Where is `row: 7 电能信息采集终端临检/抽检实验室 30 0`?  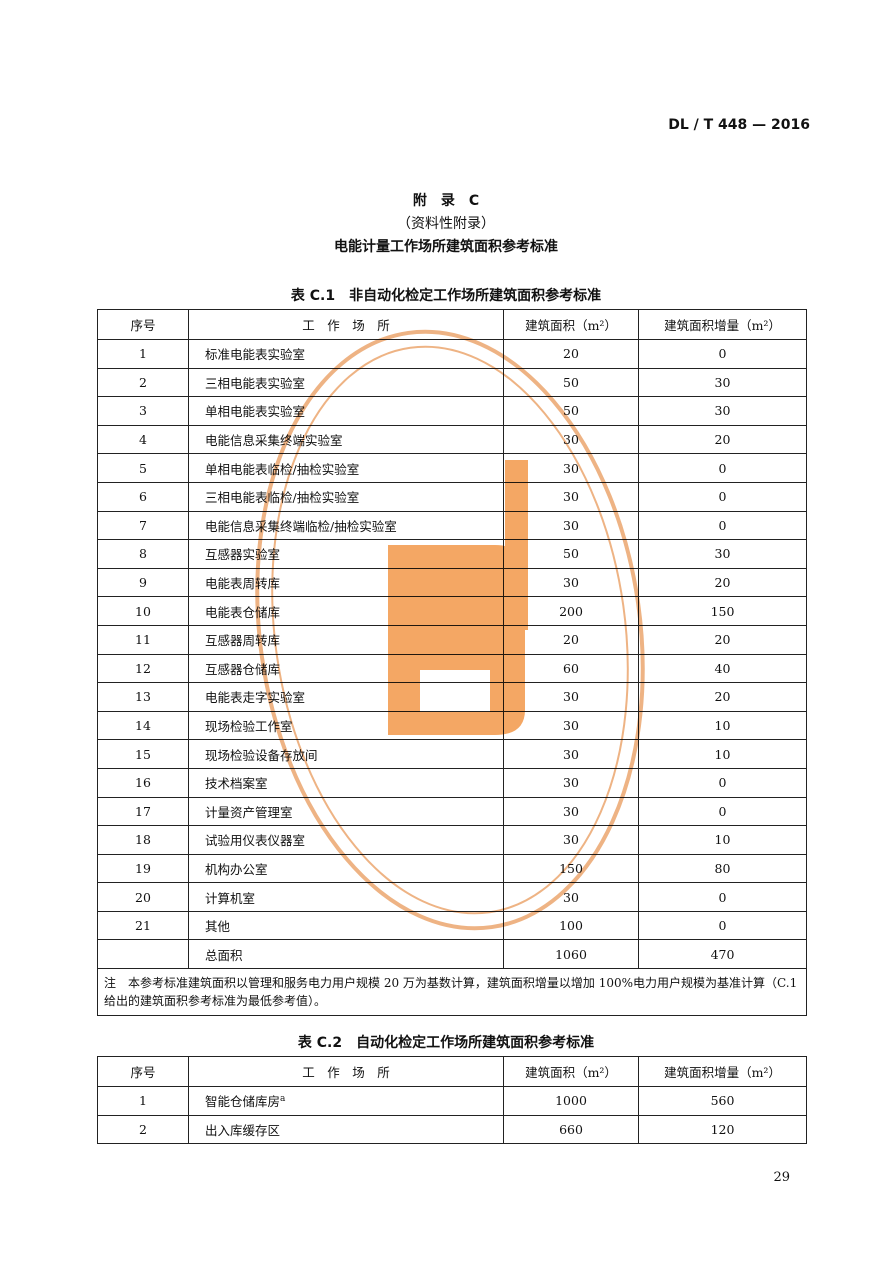 row: 7 电能信息采集终端临检/抽检实验室 30 0 is located at coordinates (452, 525).